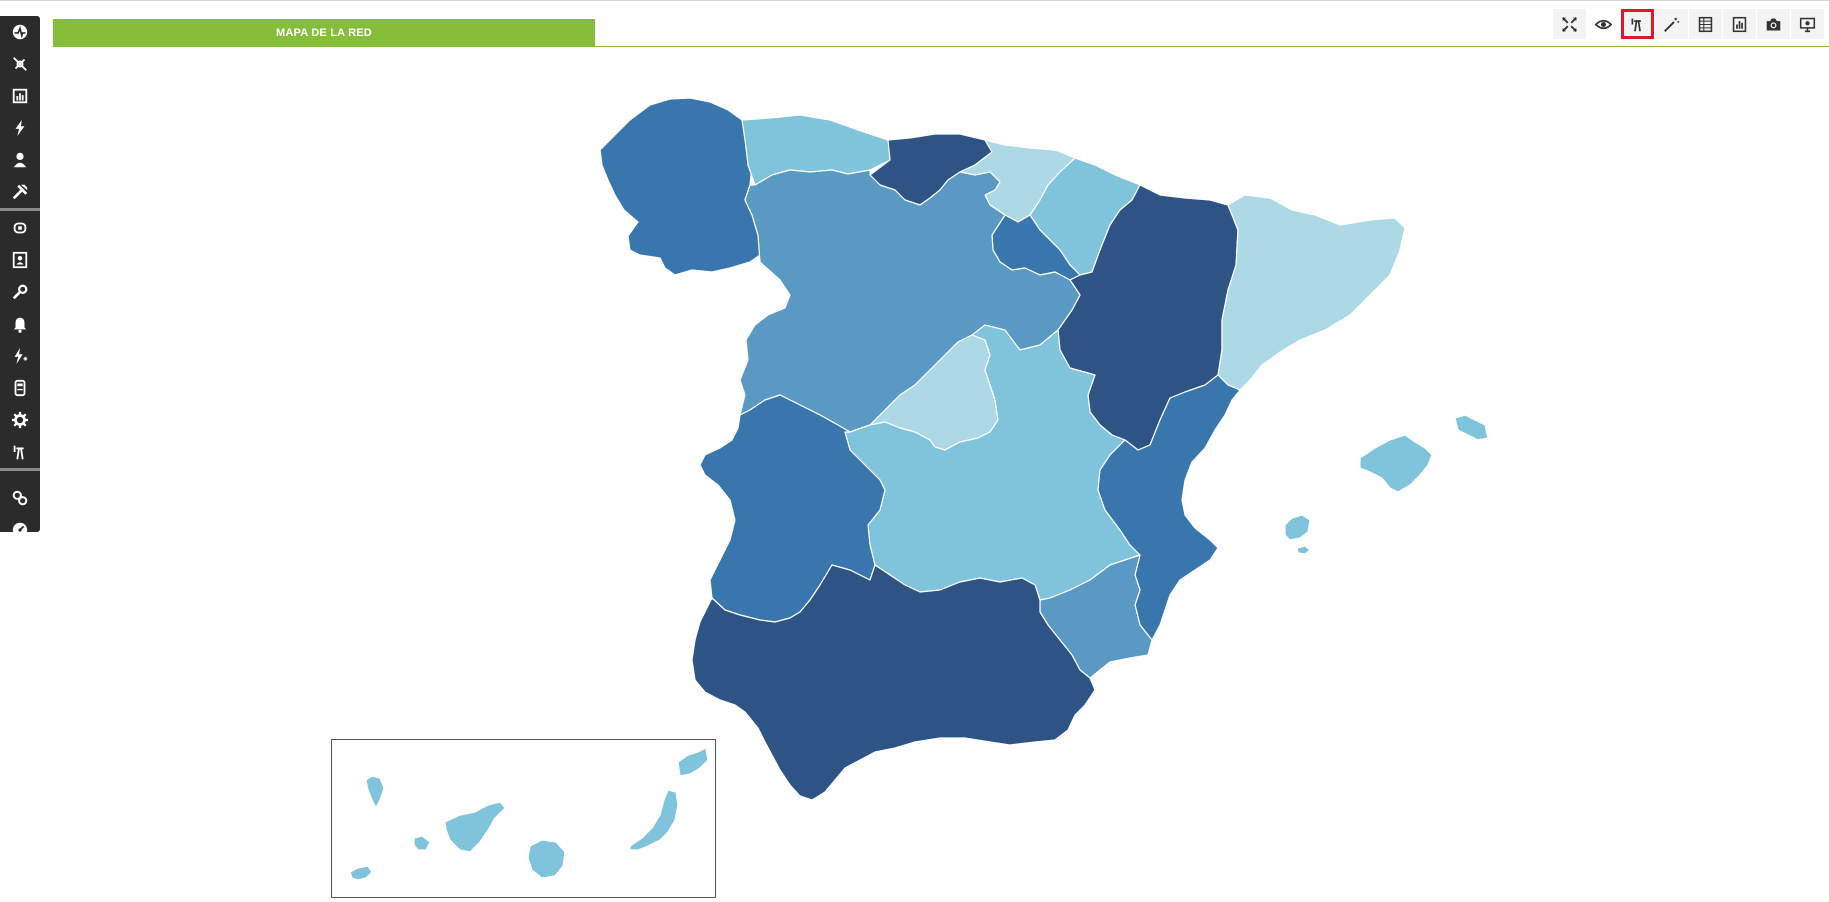 This screenshot has height=902, width=1829. Describe the element at coordinates (1303, 550) in the screenshot. I see `region-baleares-formentera` at that location.